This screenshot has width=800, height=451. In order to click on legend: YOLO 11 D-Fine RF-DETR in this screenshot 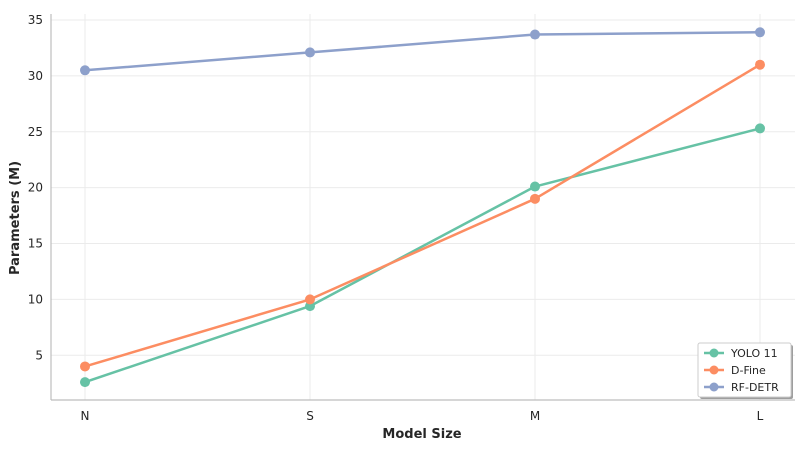, I will do `click(745, 370)`.